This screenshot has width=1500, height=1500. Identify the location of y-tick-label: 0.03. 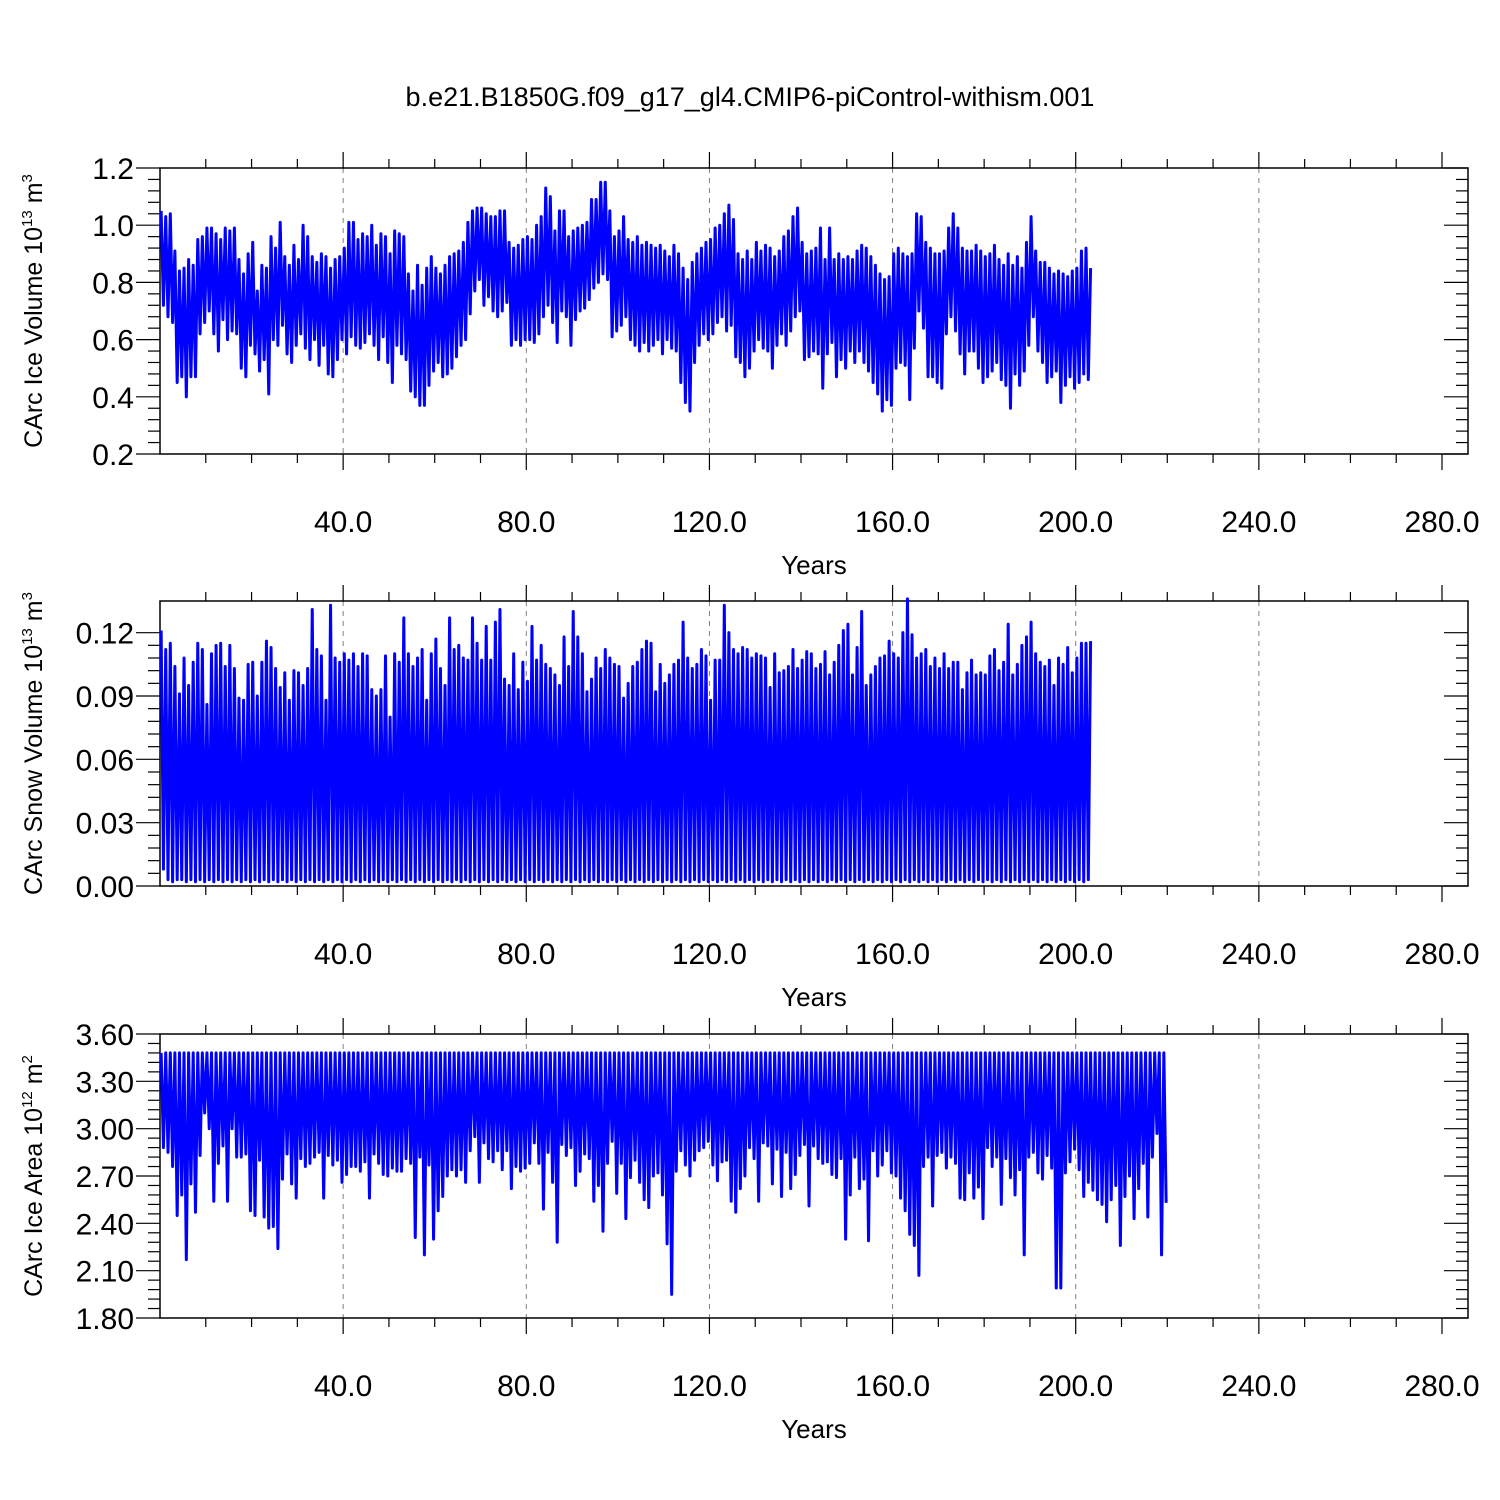
(105, 824).